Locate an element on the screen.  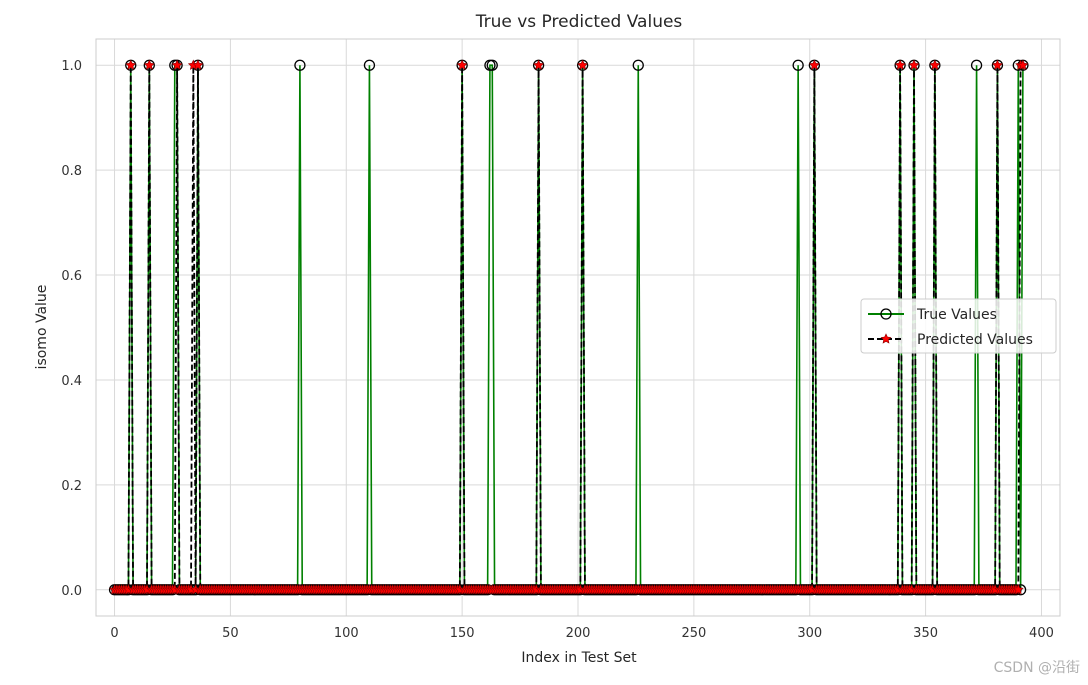
x-tick-label: 0 is located at coordinates (114, 633).